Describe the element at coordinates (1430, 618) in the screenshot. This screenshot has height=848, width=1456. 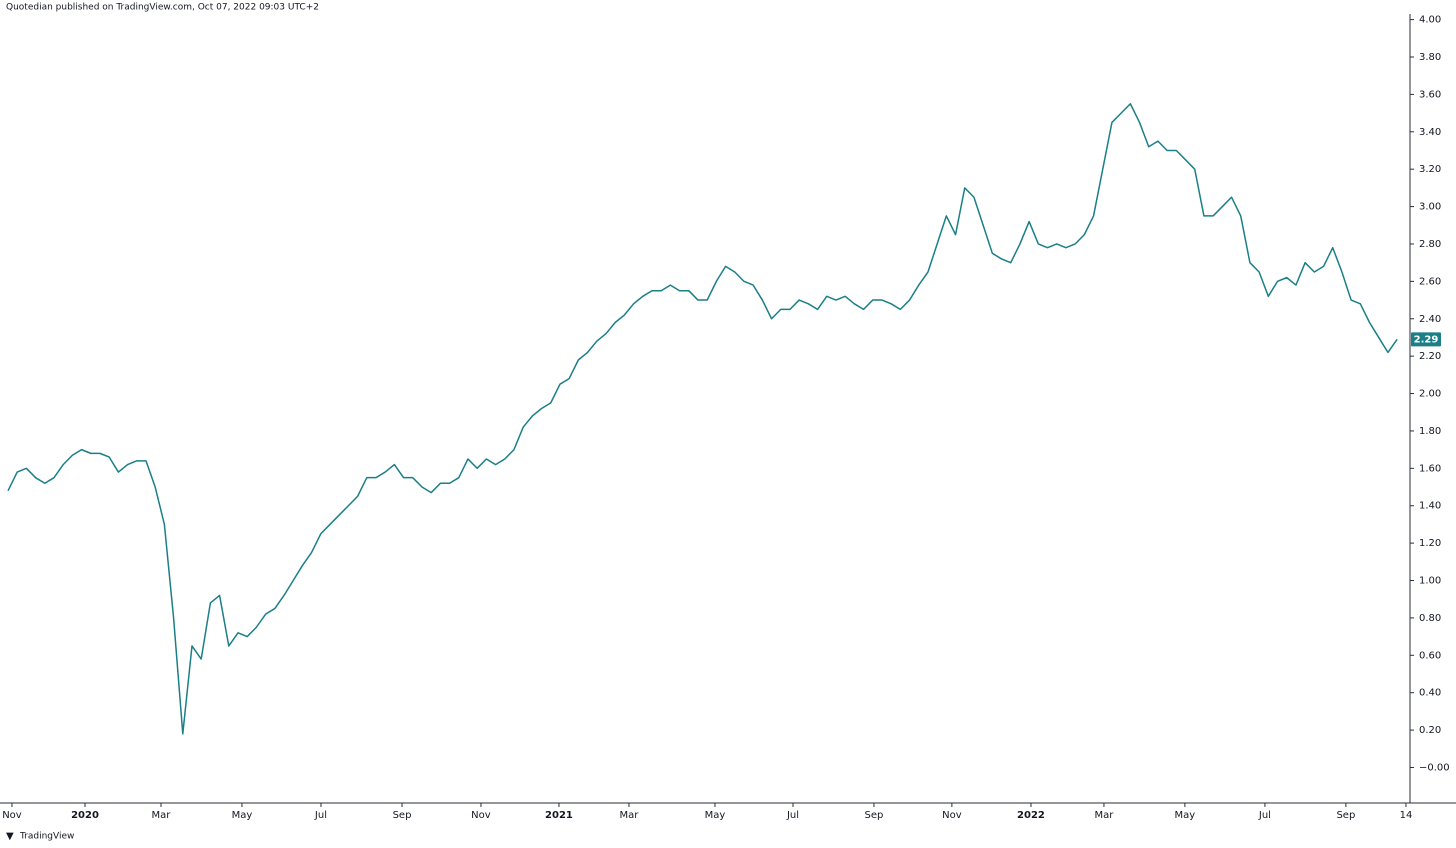
I see `y-tick-label: 0.80` at that location.